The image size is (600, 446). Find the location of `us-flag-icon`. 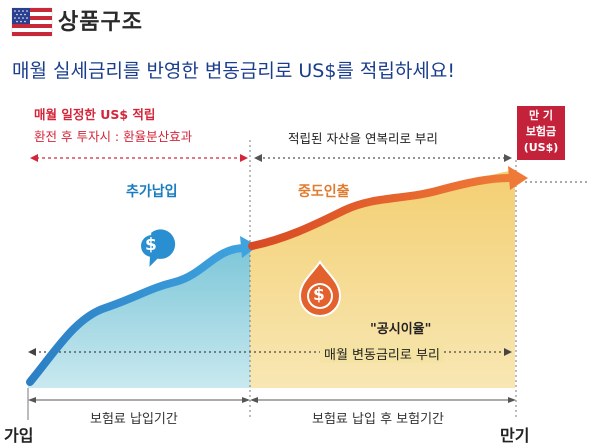

us-flag-icon is located at coordinates (32, 22).